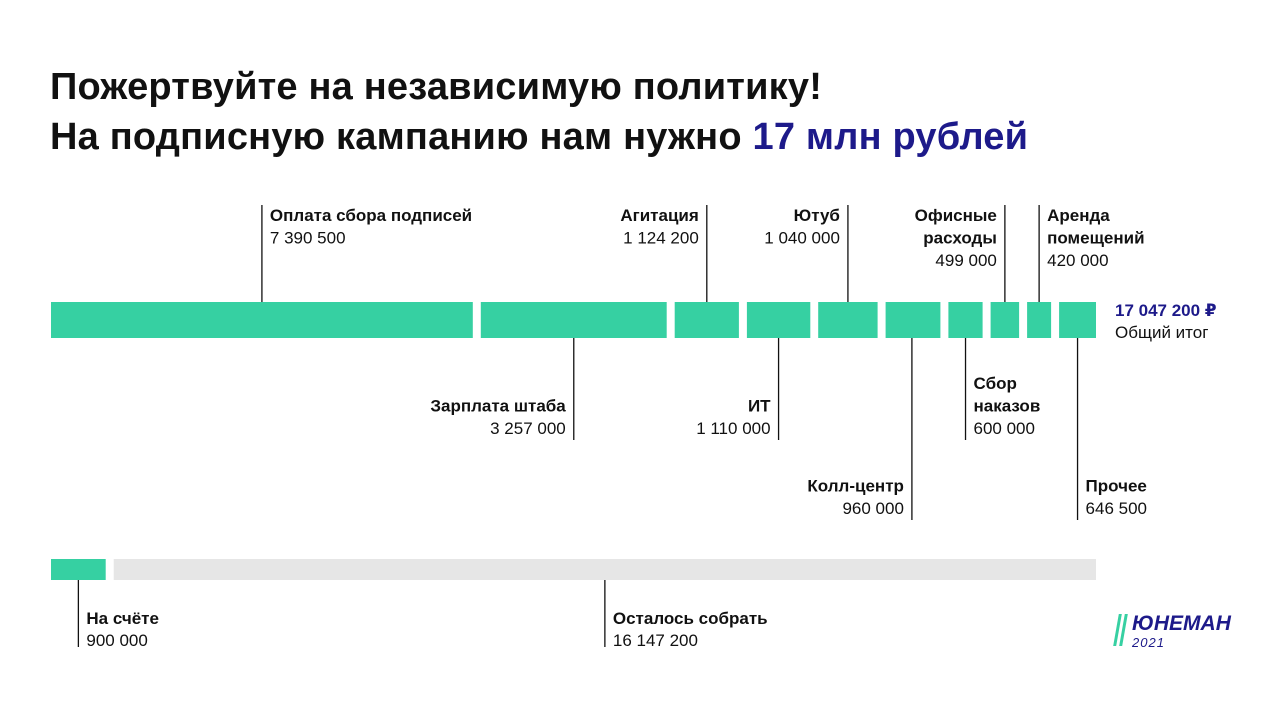  I want to click on value-label: 900 000, so click(116, 640).